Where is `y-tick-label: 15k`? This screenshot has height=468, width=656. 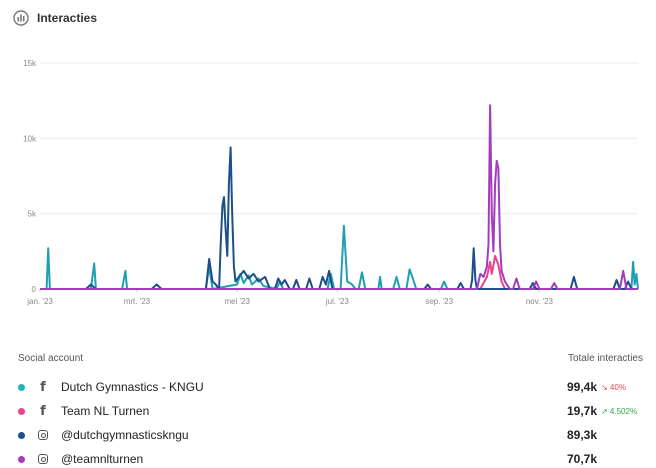 y-tick-label: 15k is located at coordinates (30, 63).